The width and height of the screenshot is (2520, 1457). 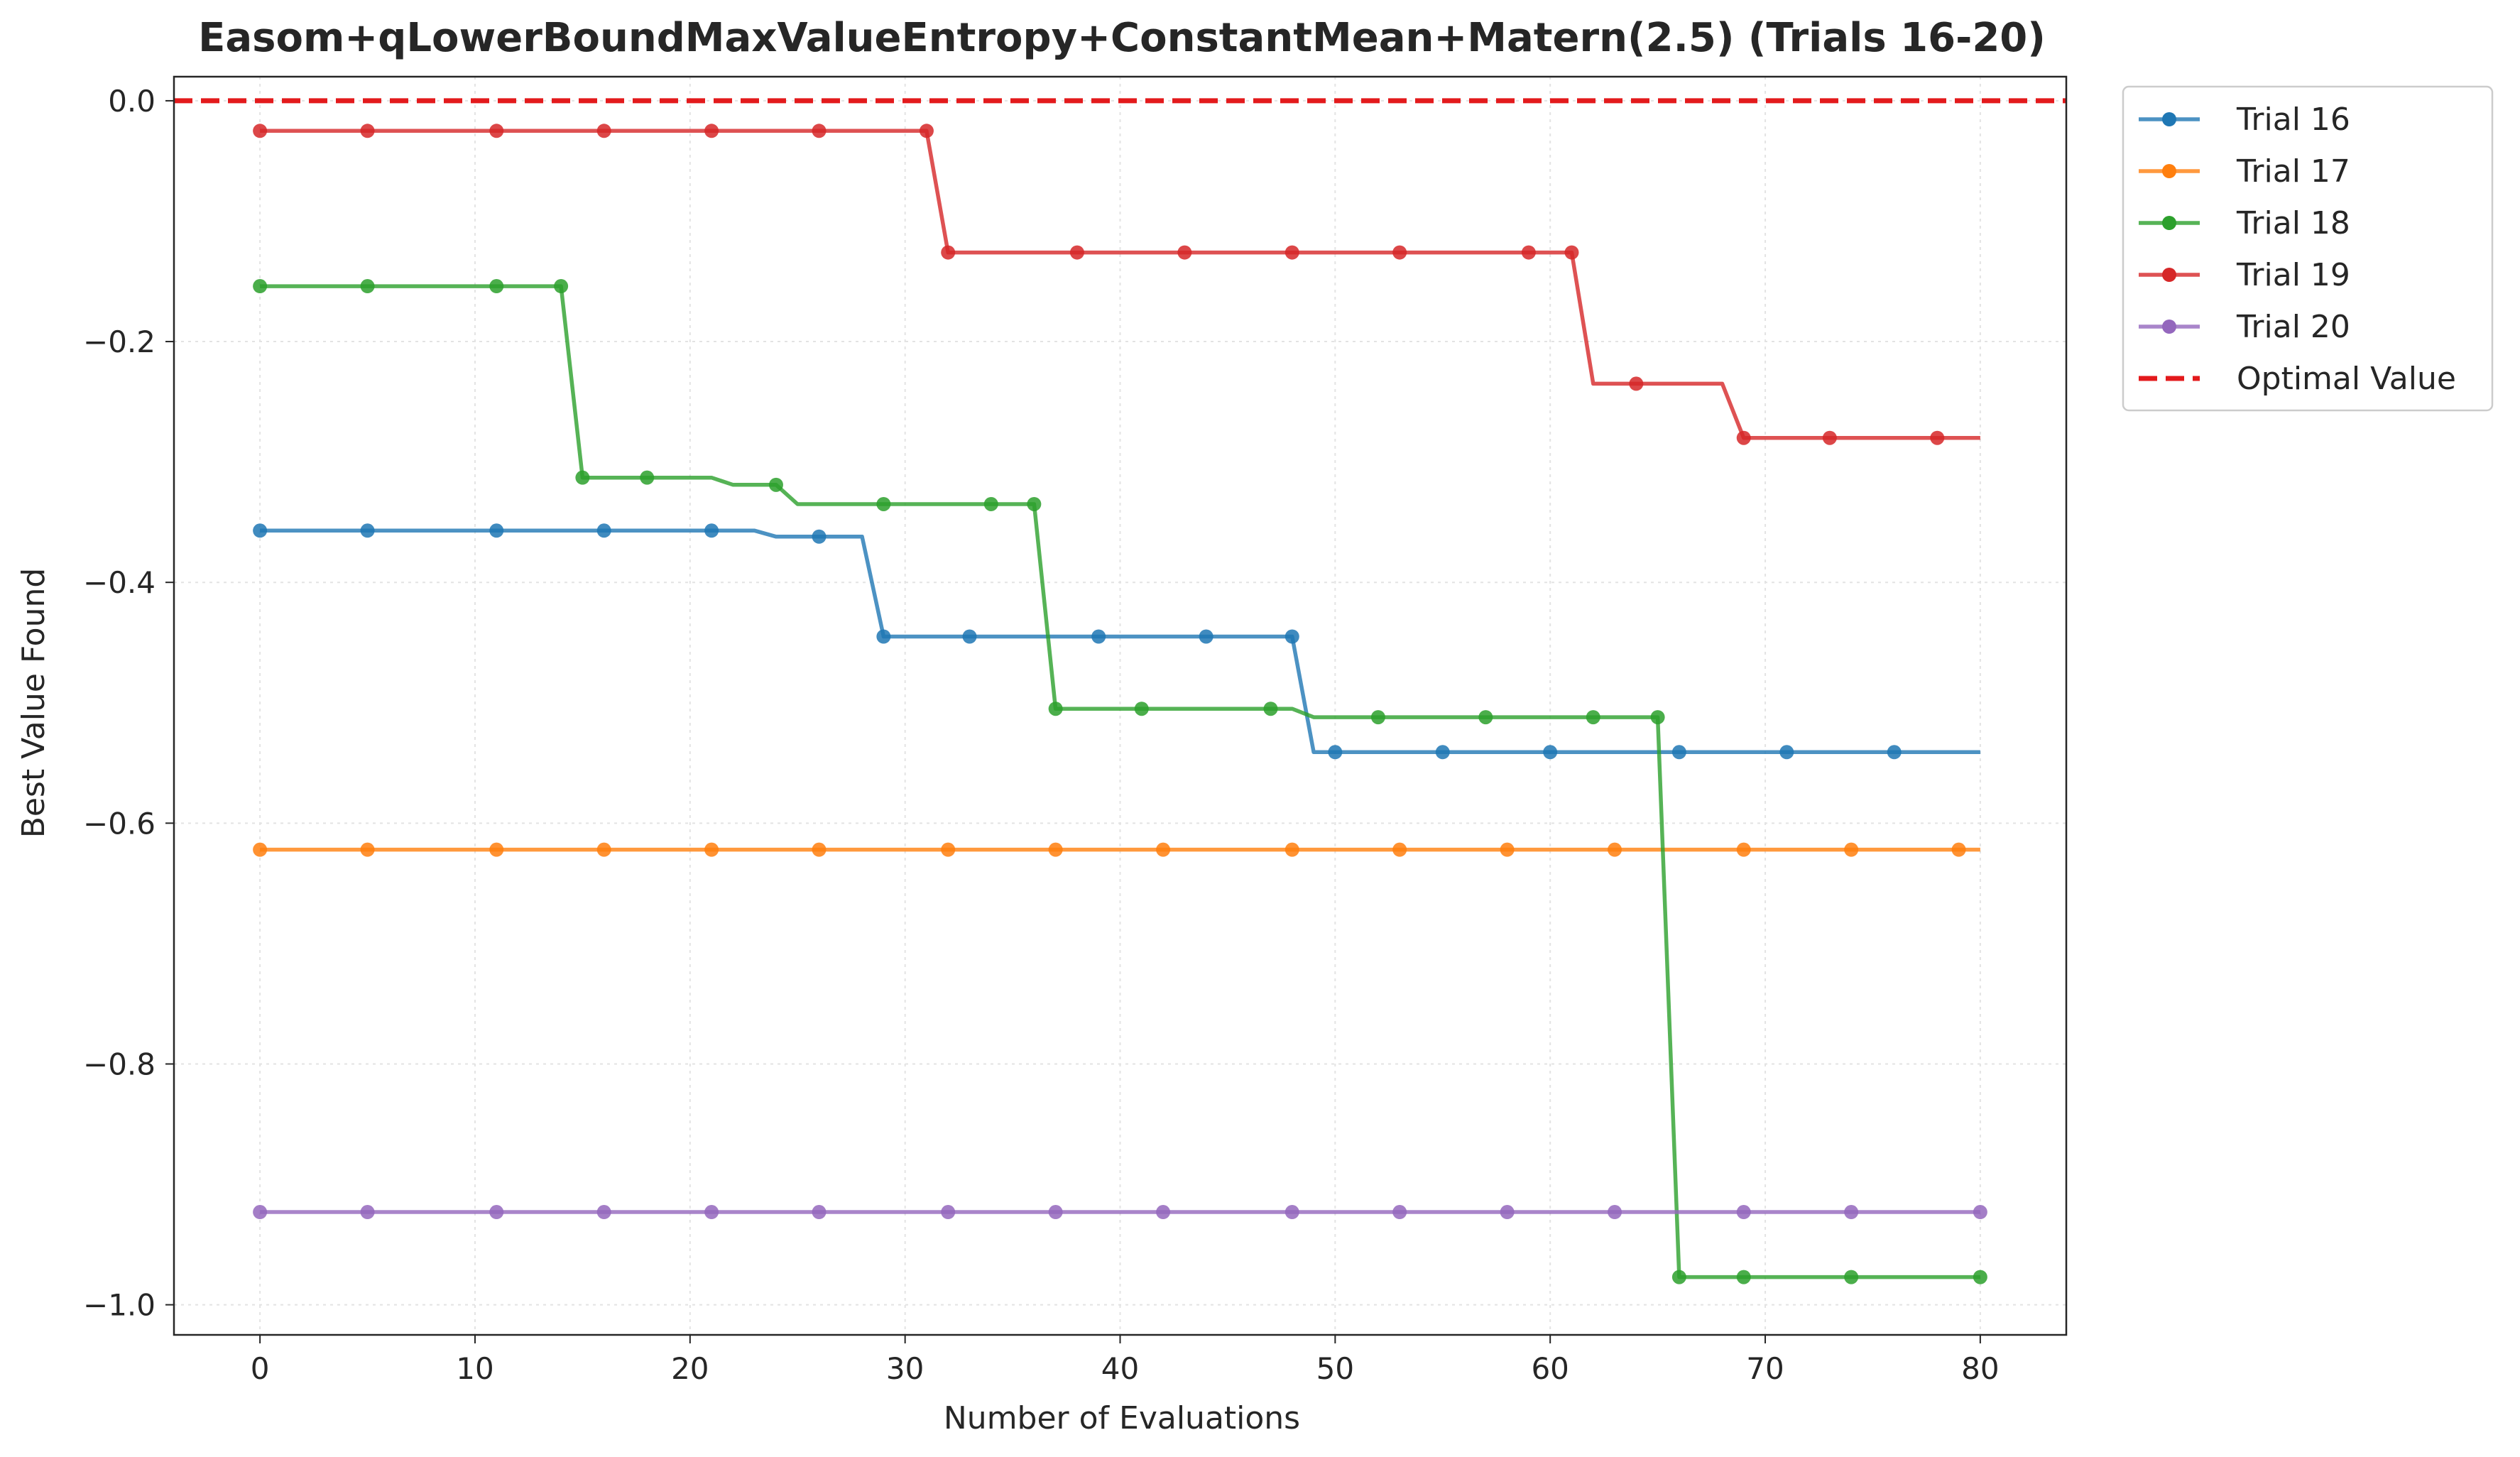 I want to click on x-axis-label: Number of Evaluations, so click(x=1122, y=1418).